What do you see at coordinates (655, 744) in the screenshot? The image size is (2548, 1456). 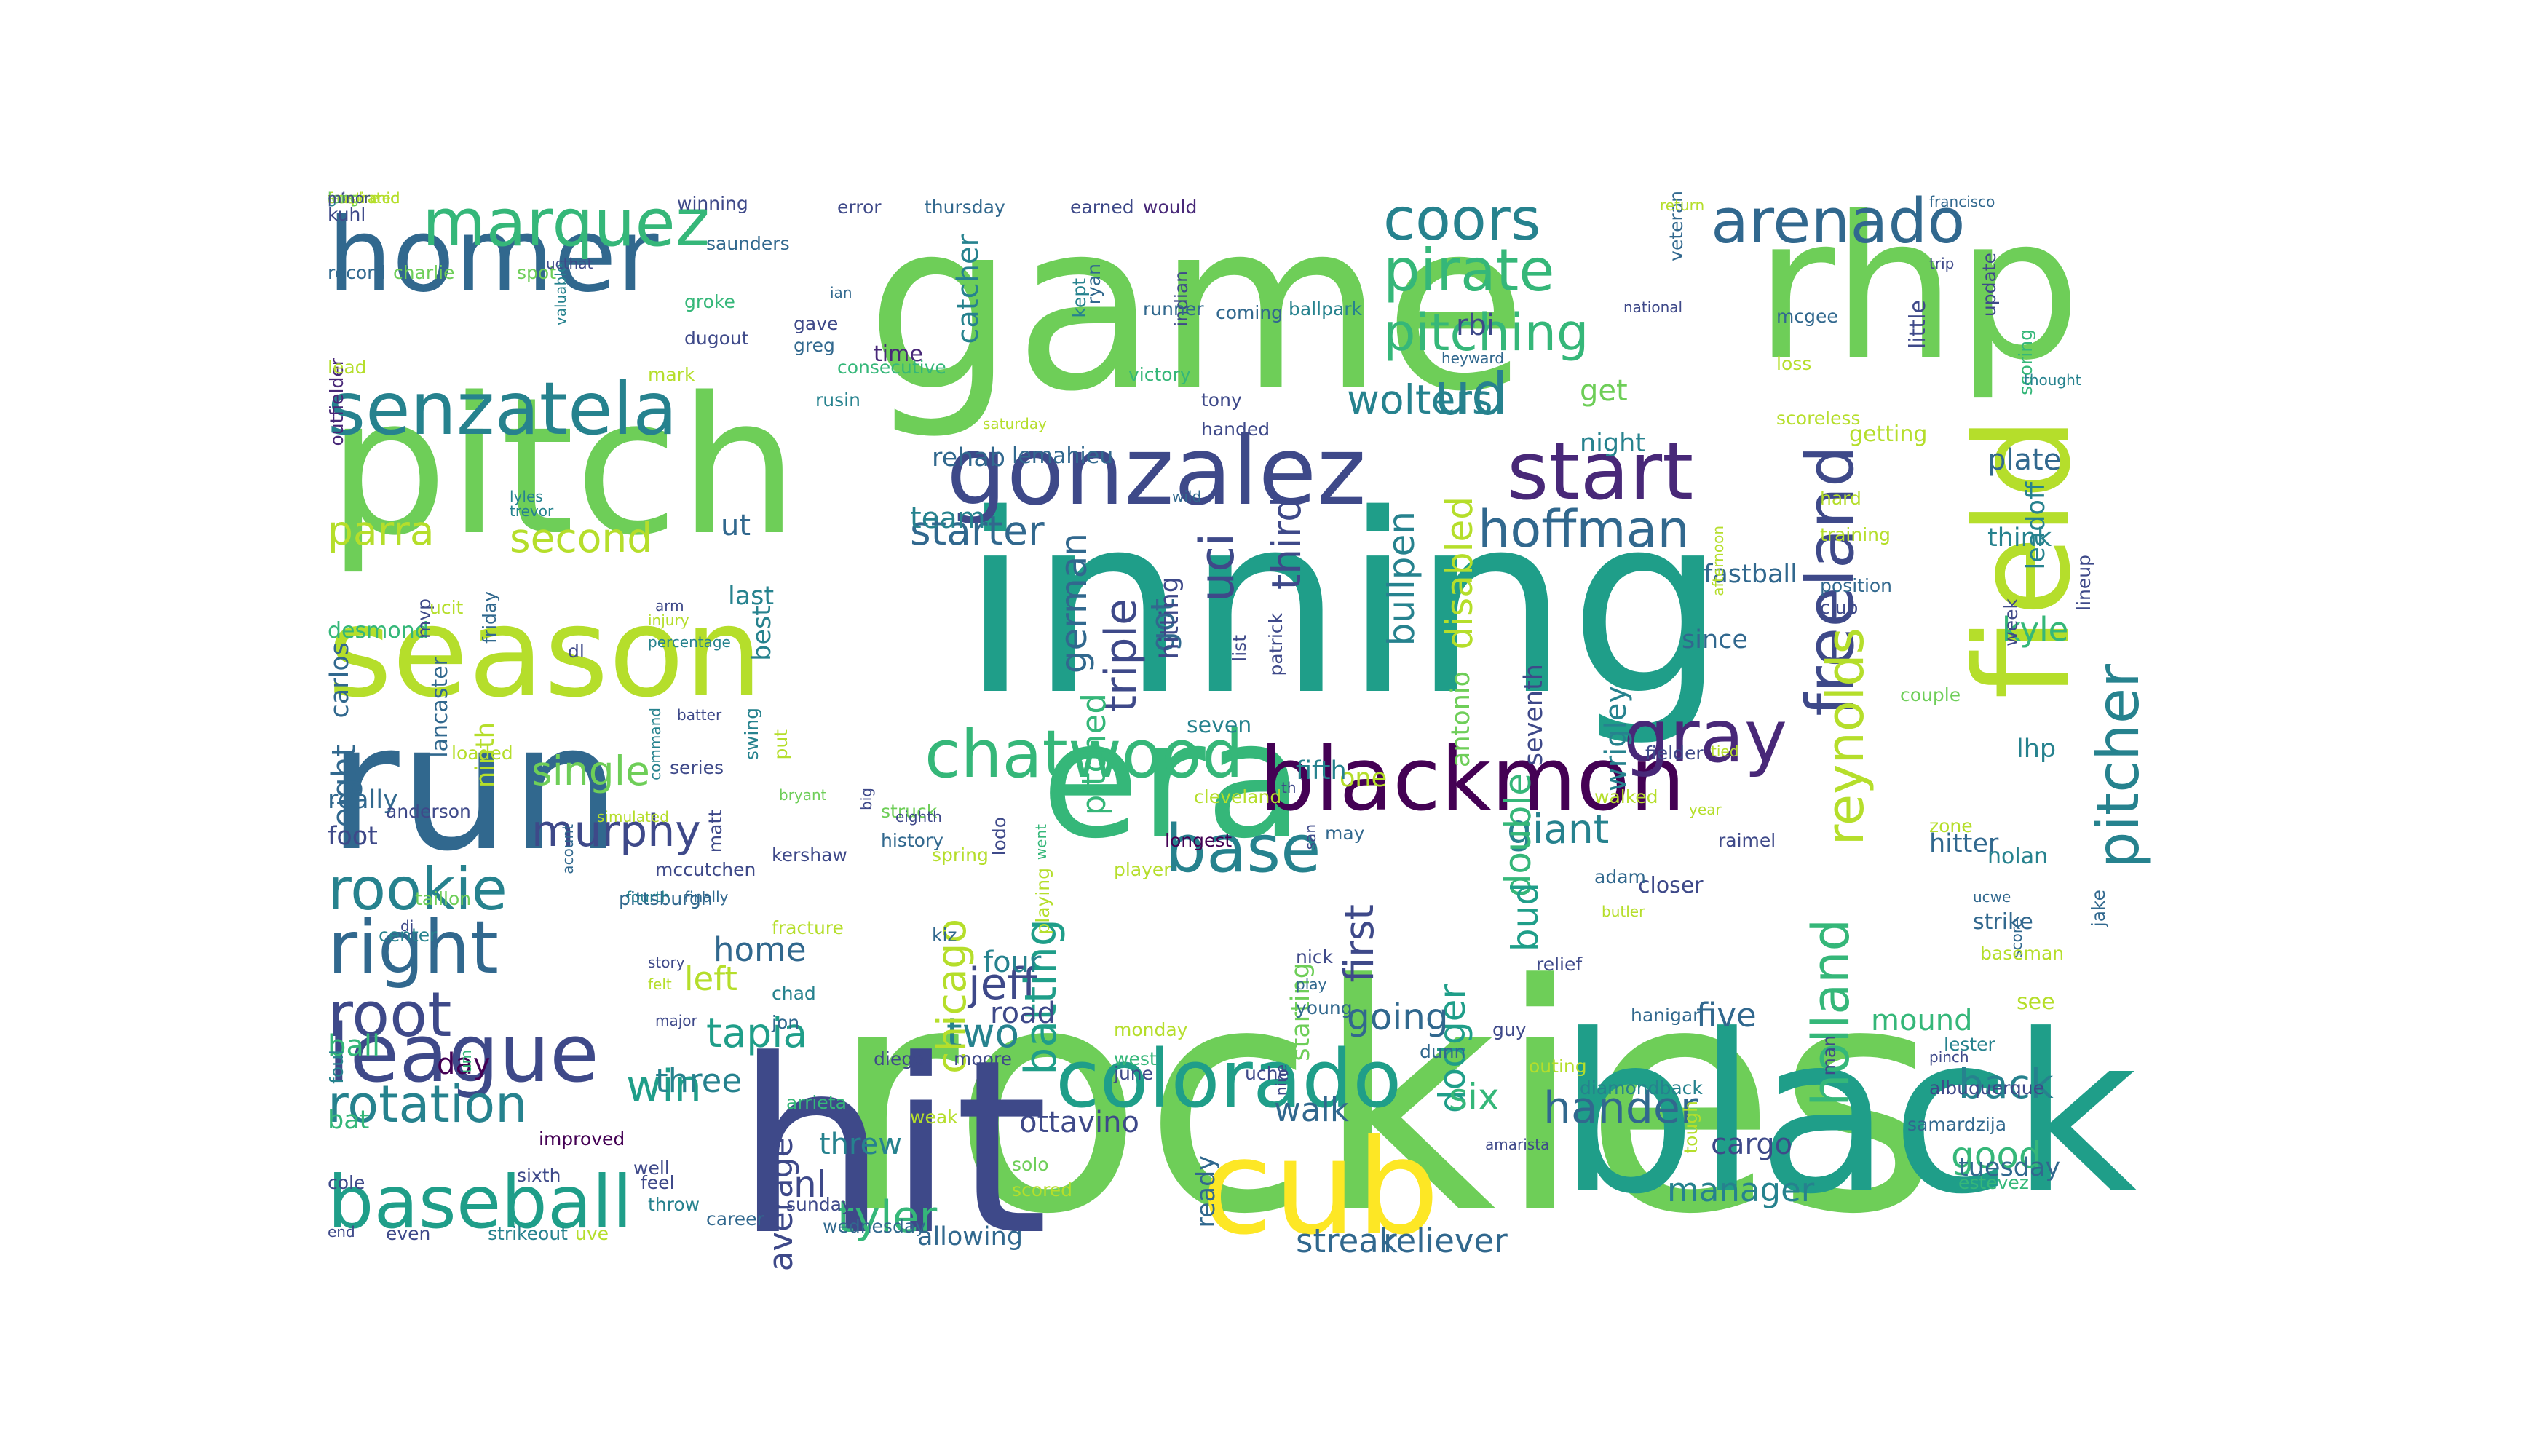 I see `word-command: command` at bounding box center [655, 744].